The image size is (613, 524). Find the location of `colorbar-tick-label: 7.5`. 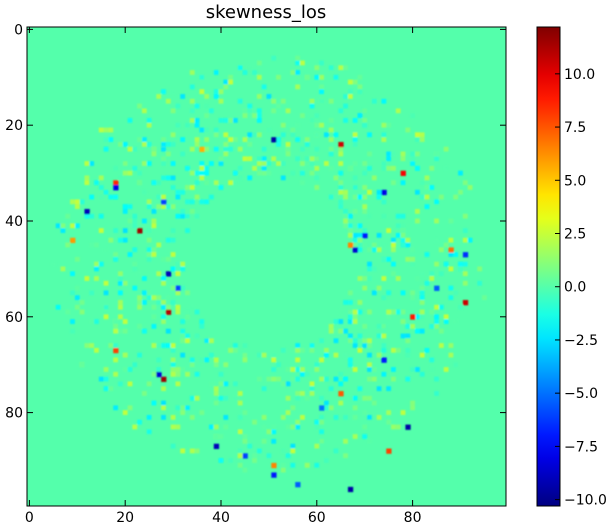

colorbar-tick-label: 7.5 is located at coordinates (575, 128).